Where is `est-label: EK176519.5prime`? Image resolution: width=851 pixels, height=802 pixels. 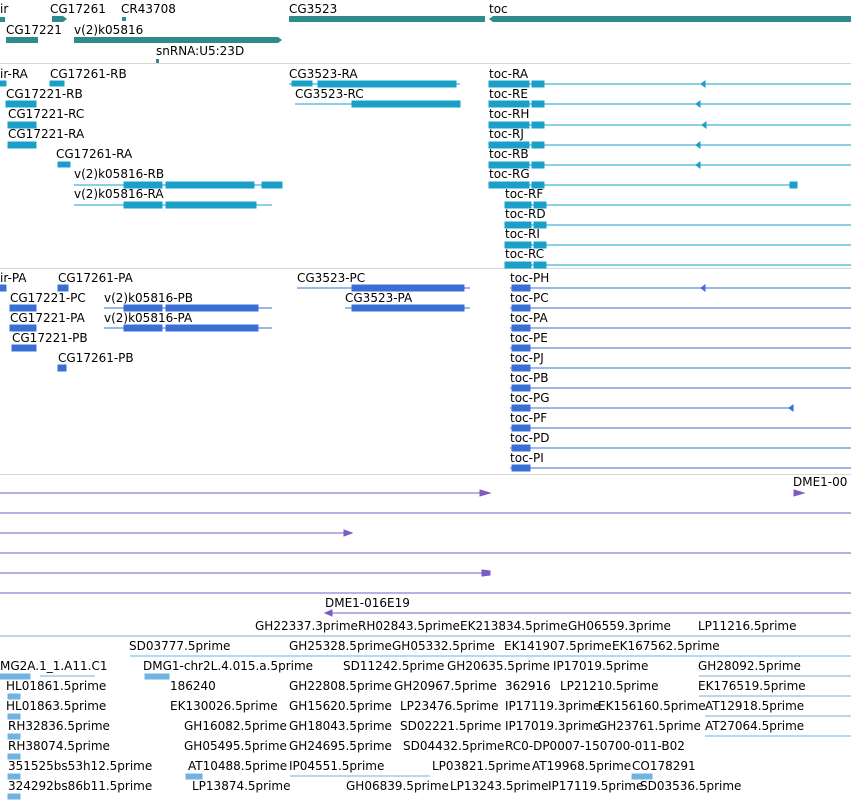 est-label: EK176519.5prime is located at coordinates (752, 686).